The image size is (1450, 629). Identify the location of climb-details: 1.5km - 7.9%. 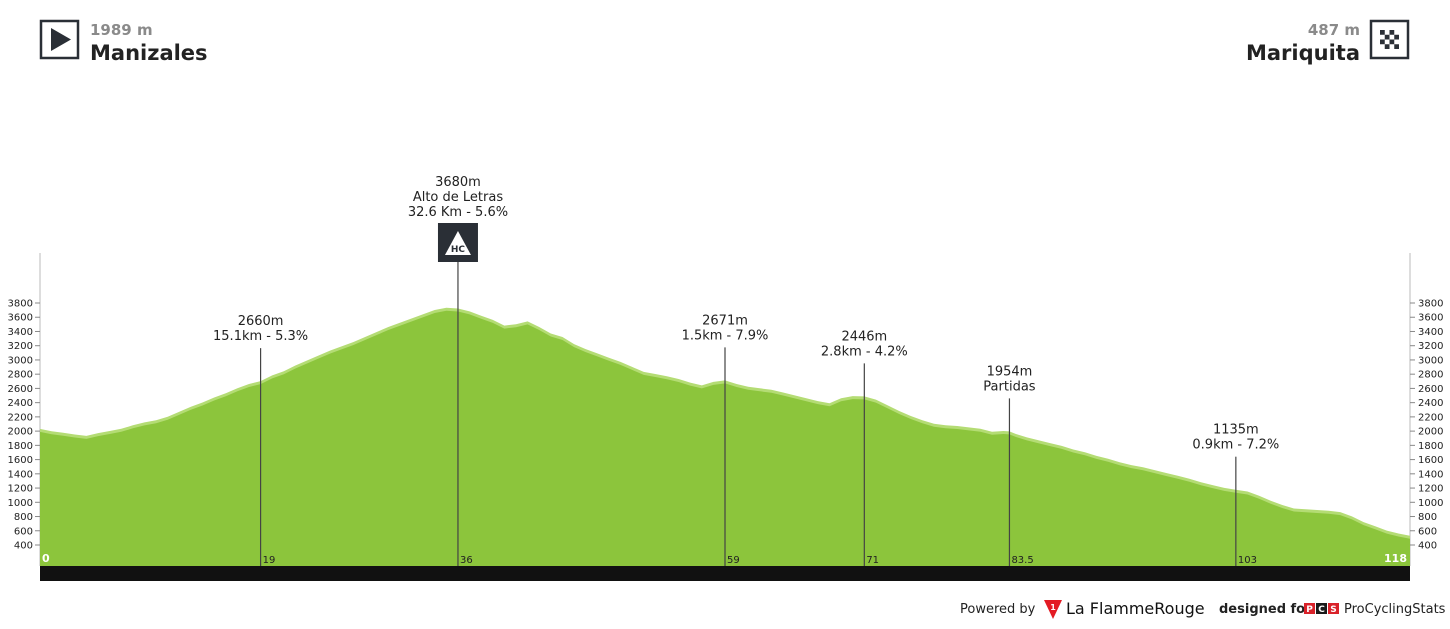
(725, 335).